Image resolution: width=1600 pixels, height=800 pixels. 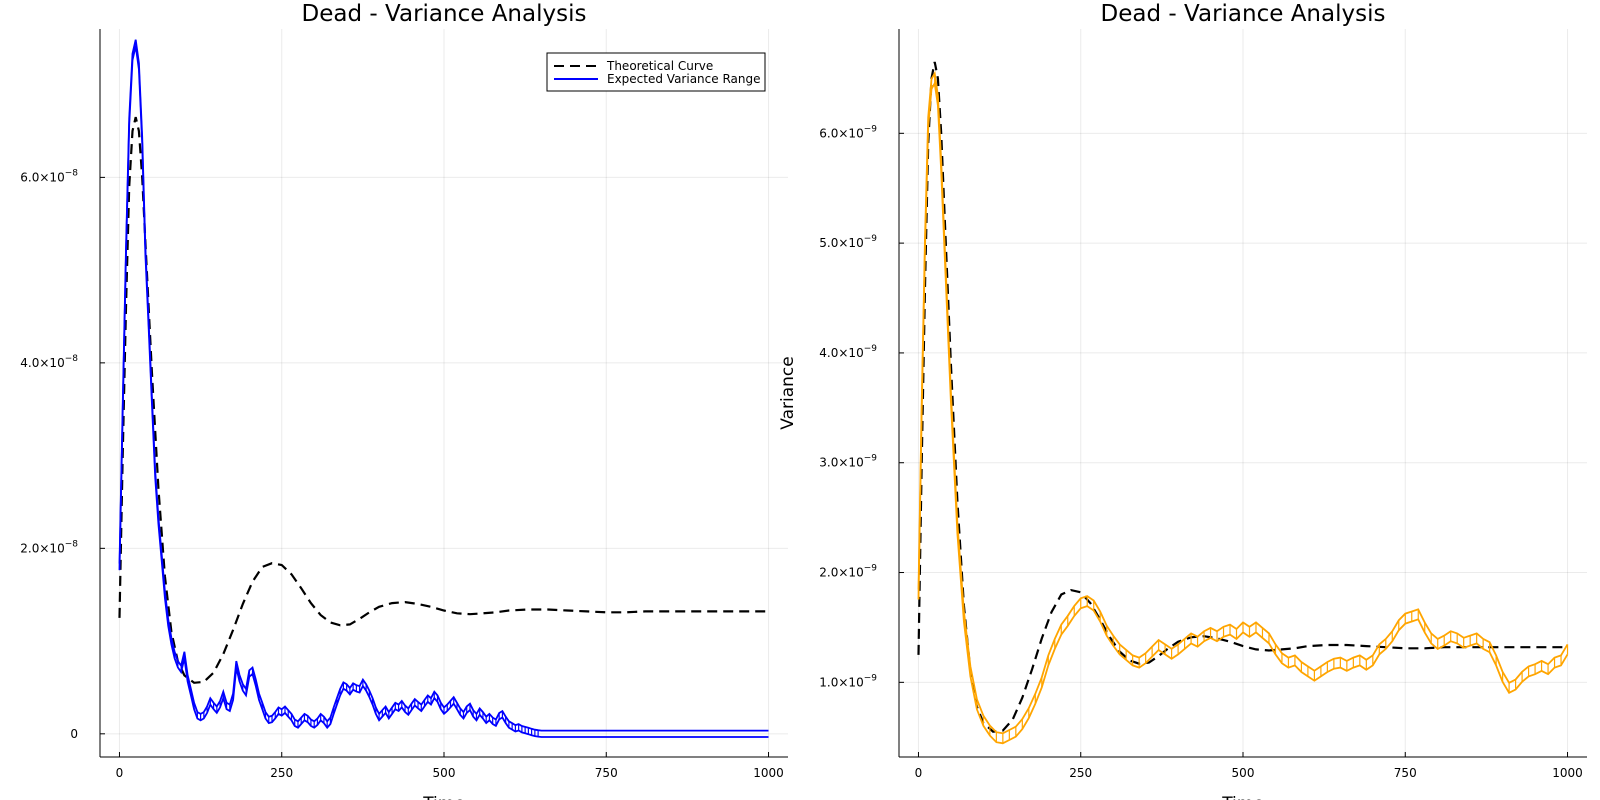 I want to click on y-tick-label: 2.0×10⁻⁸, so click(x=49, y=547).